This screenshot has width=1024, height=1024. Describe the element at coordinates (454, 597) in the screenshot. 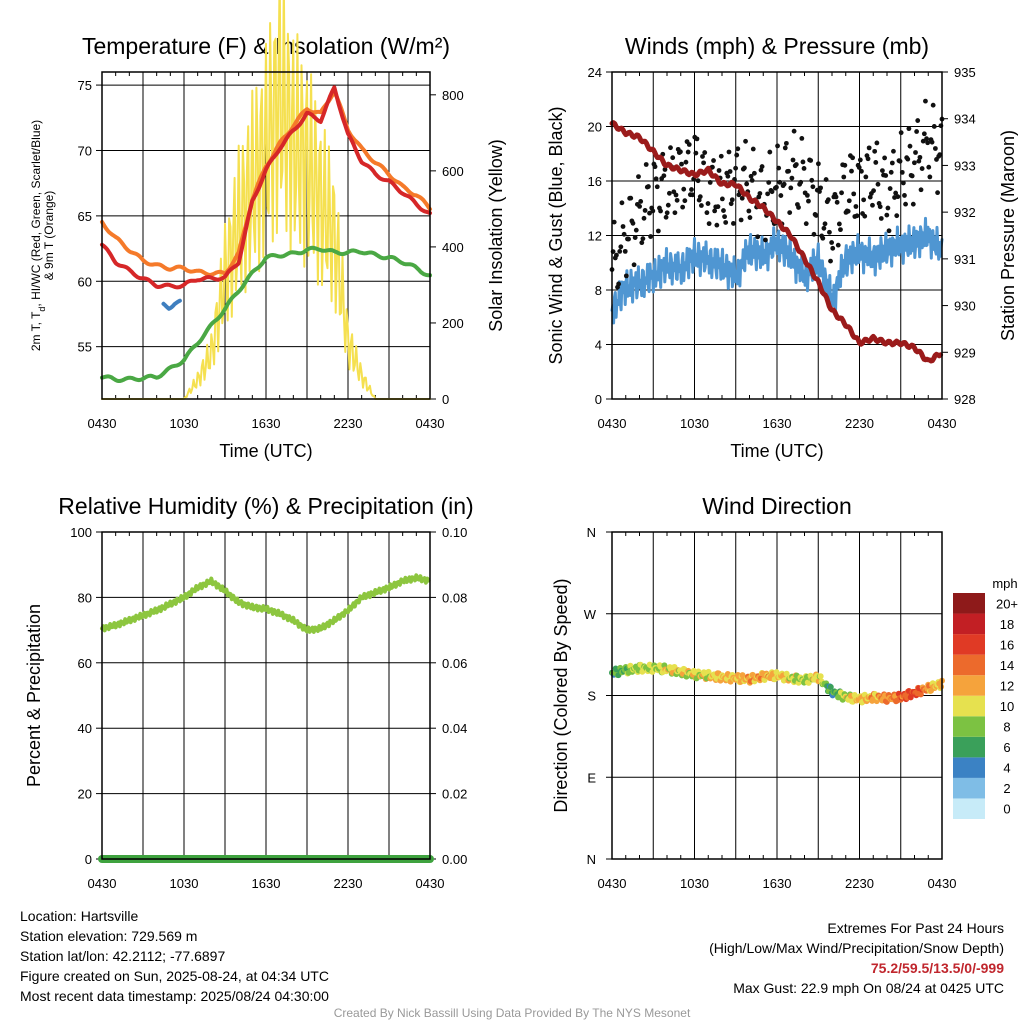

I see `y2-tick-label: 0.08` at that location.